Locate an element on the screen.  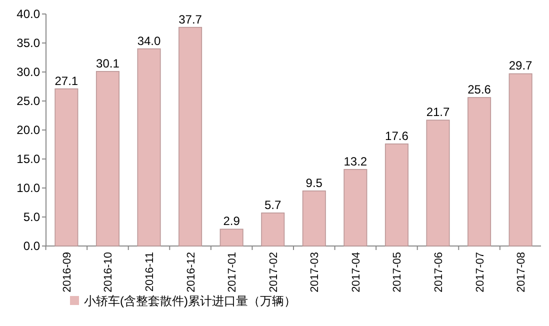
text: 13.2 is located at coordinates (356, 161).